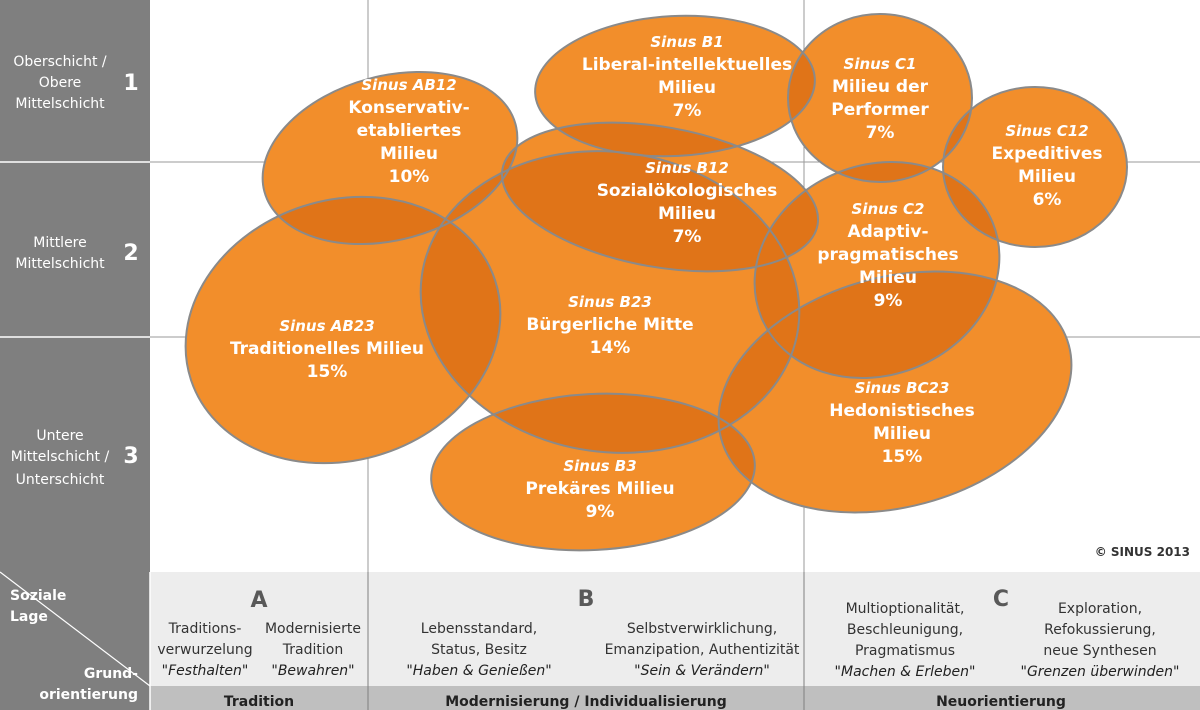 This screenshot has height=710, width=1200. What do you see at coordinates (1047, 166) in the screenshot?
I see `milieu-label-sinus-c12: Sinus C12 Expeditives Milieu 6%` at bounding box center [1047, 166].